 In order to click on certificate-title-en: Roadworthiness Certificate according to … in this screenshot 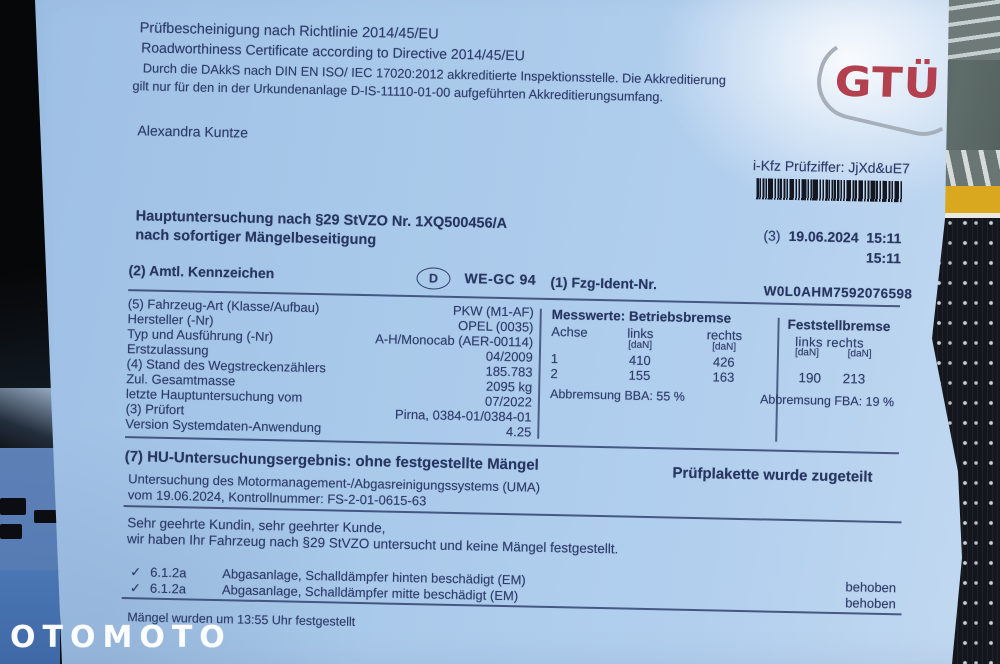, I will do `click(333, 51)`.